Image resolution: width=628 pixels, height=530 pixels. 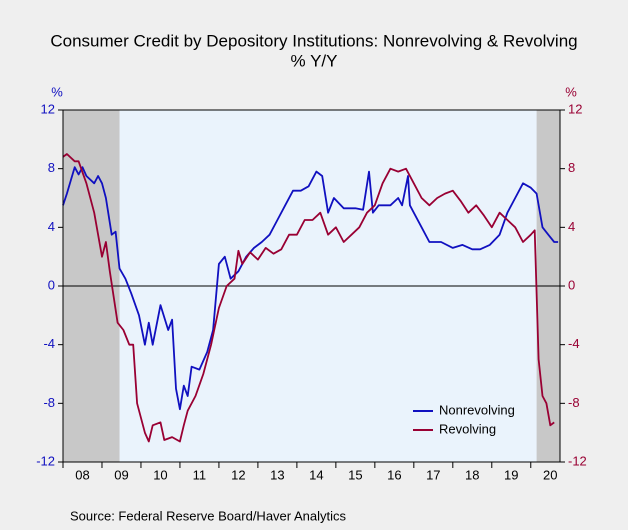 What do you see at coordinates (316, 474) in the screenshot?
I see `x-tick-label: 14` at bounding box center [316, 474].